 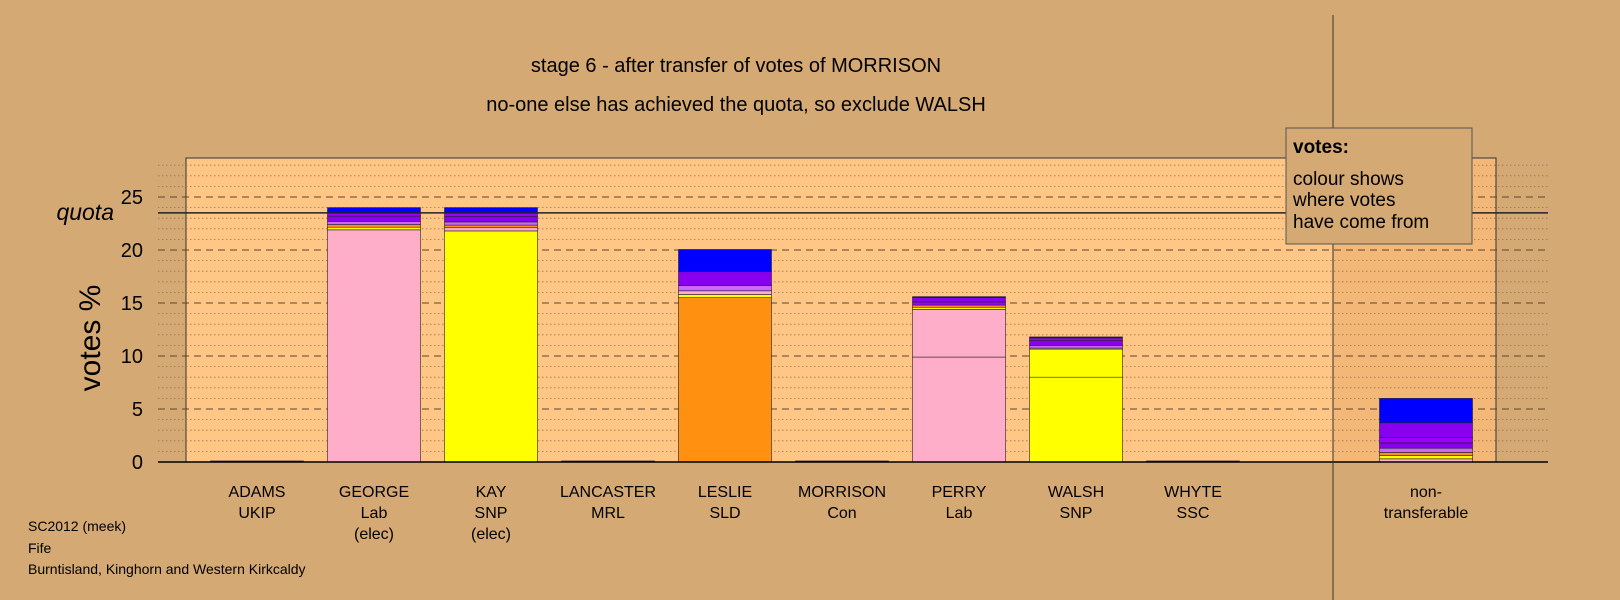 I want to click on x-tick-label: WALSH, so click(x=1076, y=492).